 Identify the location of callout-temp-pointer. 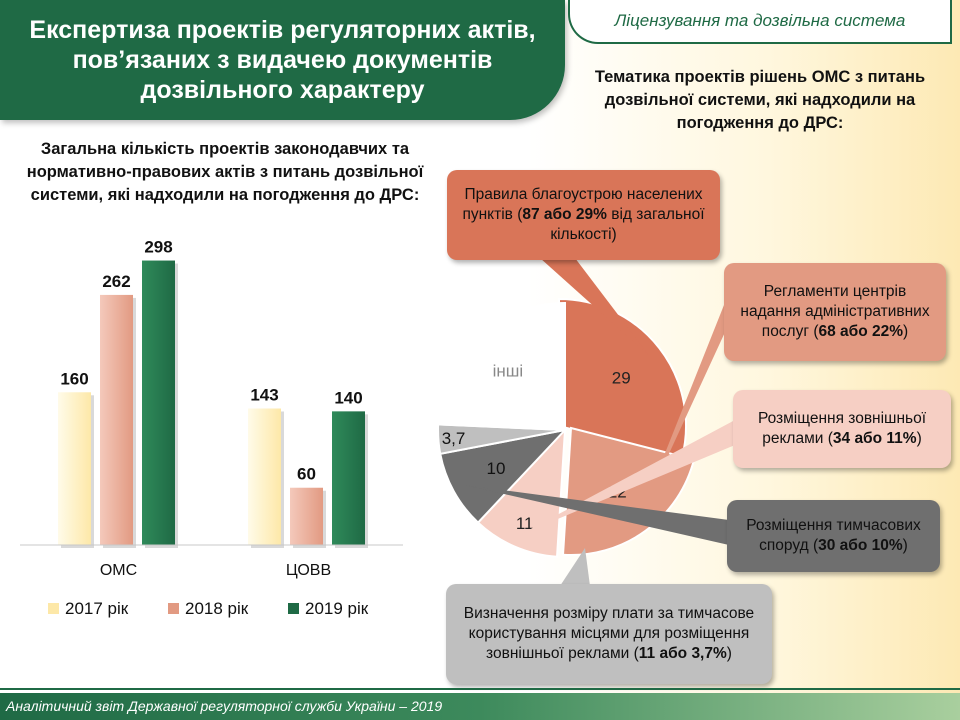
(596, 515).